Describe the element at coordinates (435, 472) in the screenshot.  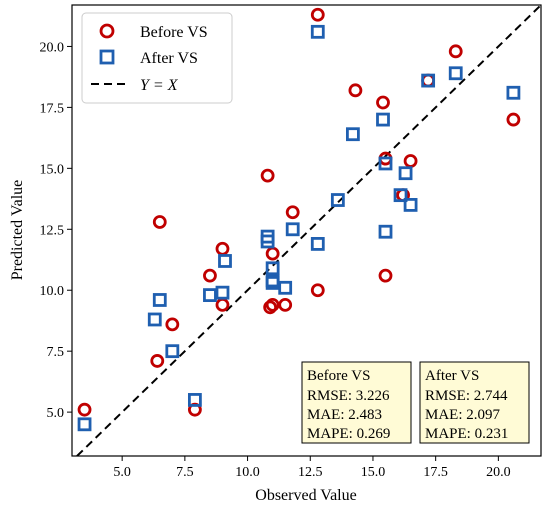
I see `x-tick-label: 17.5` at that location.